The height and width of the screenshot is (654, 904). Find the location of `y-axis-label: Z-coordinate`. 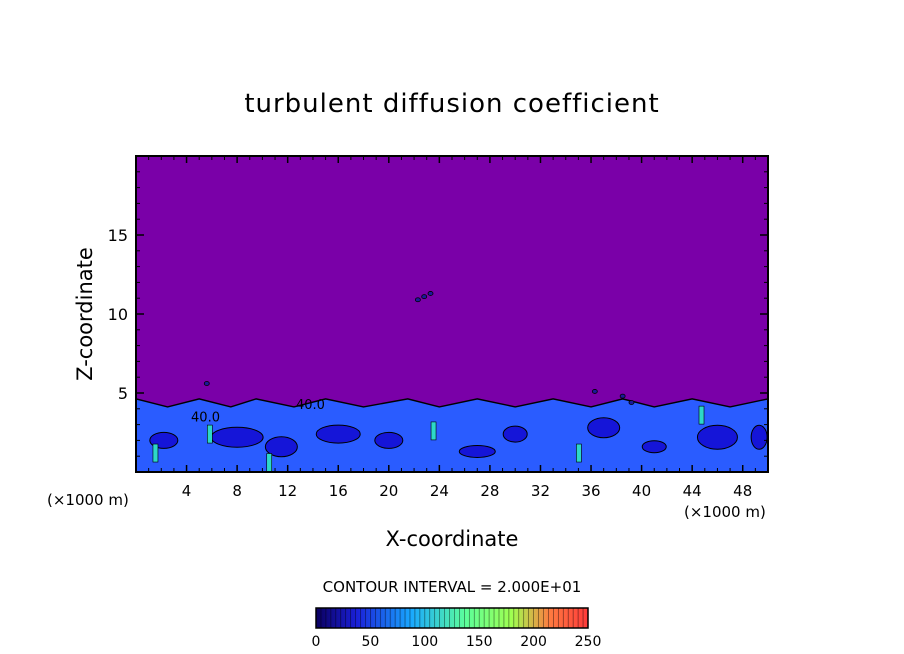

y-axis-label: Z-coordinate is located at coordinates (85, 314).